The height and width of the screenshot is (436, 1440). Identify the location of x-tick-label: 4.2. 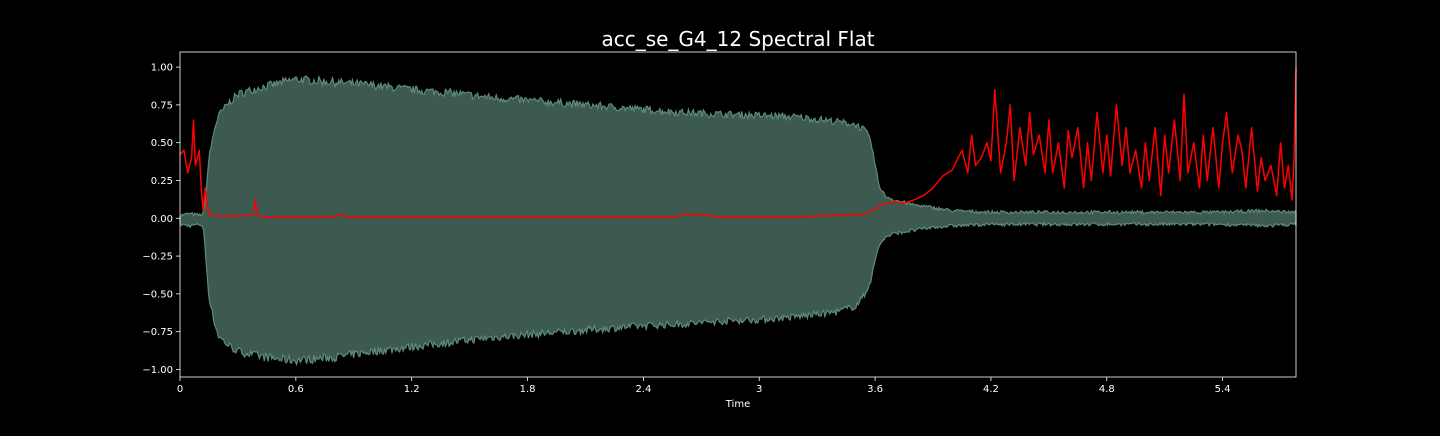
(991, 389).